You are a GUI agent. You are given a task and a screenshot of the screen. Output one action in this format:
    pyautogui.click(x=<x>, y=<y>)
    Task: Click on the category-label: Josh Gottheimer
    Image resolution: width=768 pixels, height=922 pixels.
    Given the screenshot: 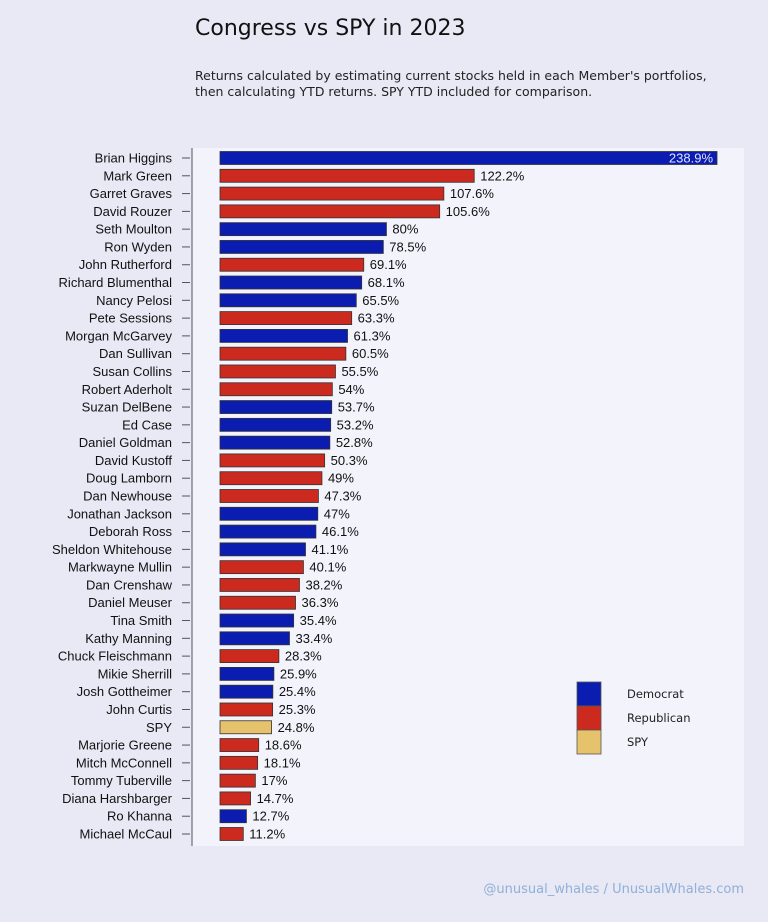 What is the action you would take?
    pyautogui.click(x=125, y=691)
    